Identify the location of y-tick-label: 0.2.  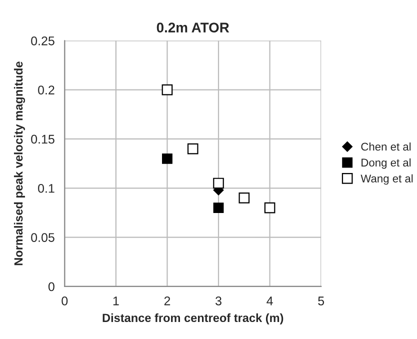
(46, 90).